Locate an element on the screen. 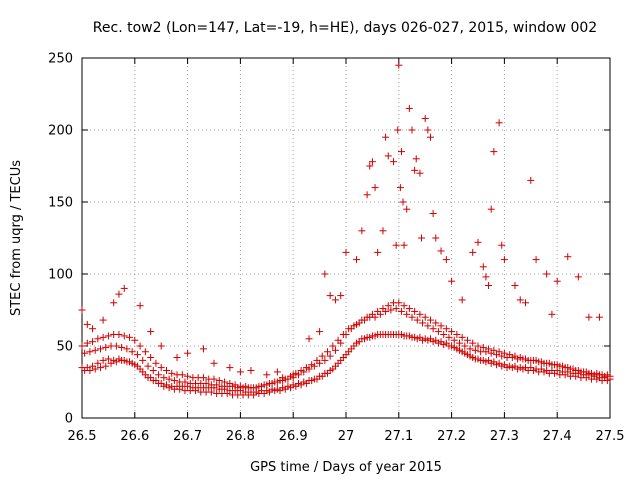 Image resolution: width=640 pixels, height=480 pixels. x-tick-label: 26.5 is located at coordinates (82, 436).